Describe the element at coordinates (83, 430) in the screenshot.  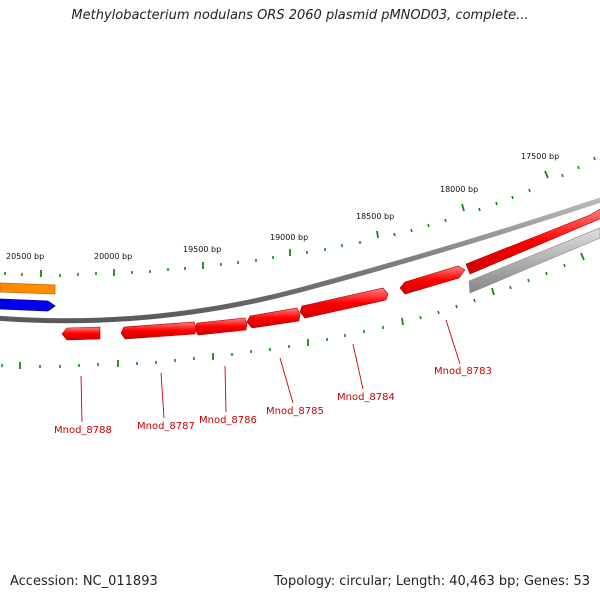
I see `gene-label: Mnod_8788` at that location.